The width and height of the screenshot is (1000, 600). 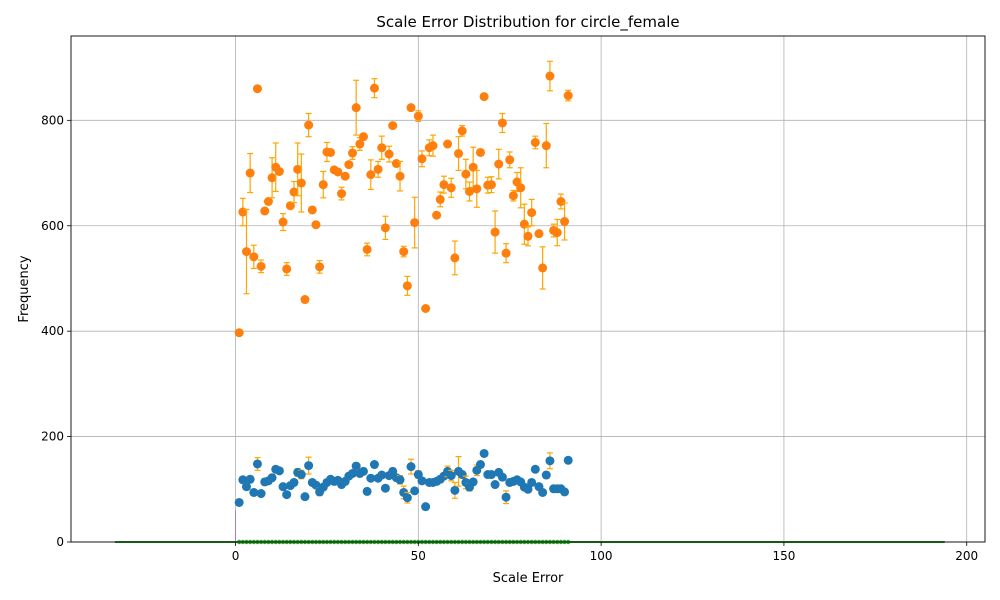 What do you see at coordinates (528, 578) in the screenshot?
I see `x-axis-title: Scale Error` at bounding box center [528, 578].